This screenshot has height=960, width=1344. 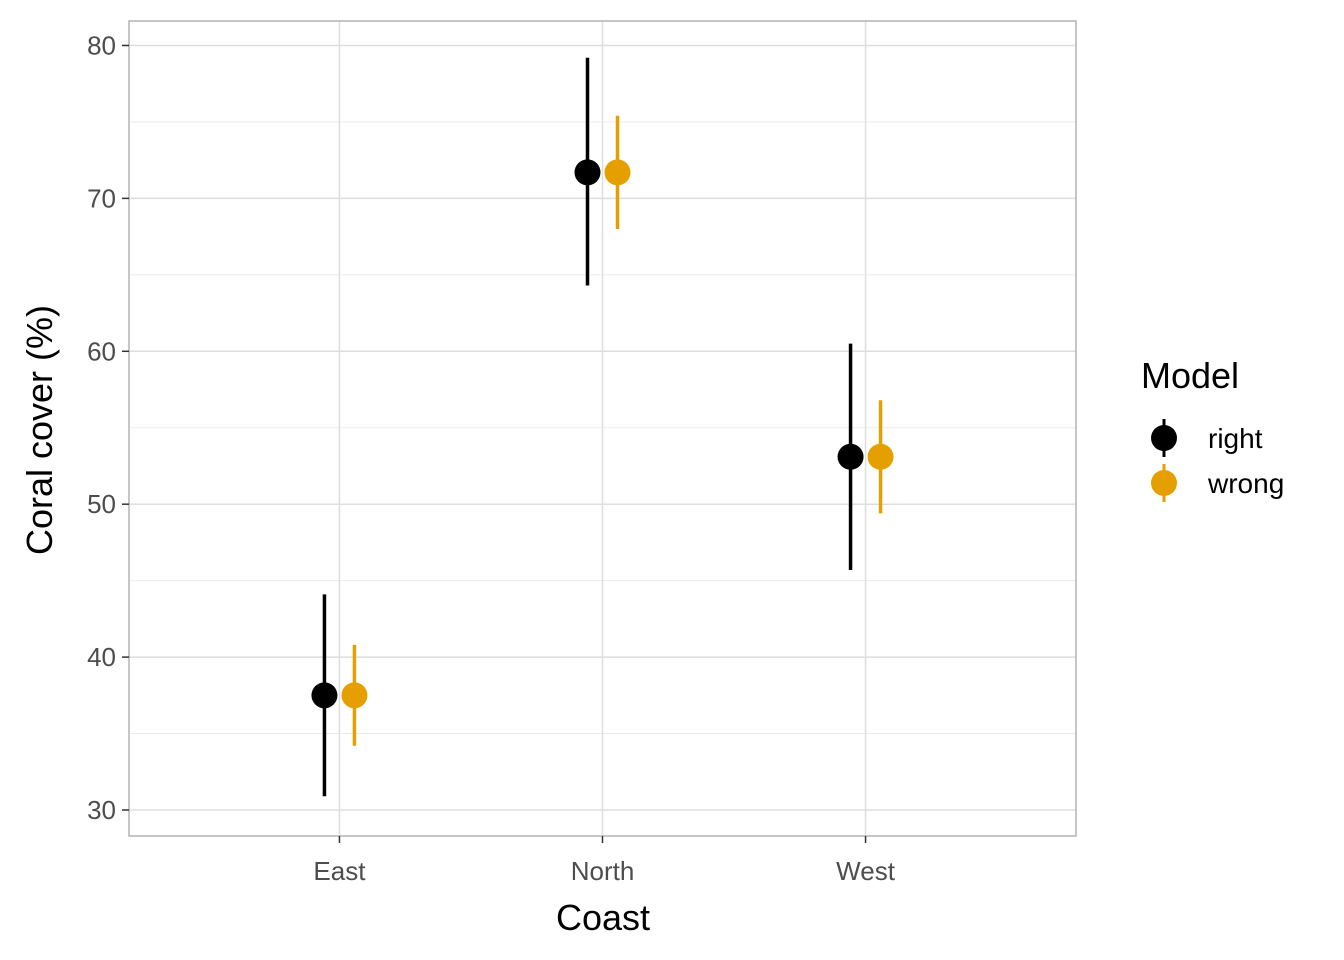 I want to click on y-axis-title: Coral cover (%), so click(x=39, y=430).